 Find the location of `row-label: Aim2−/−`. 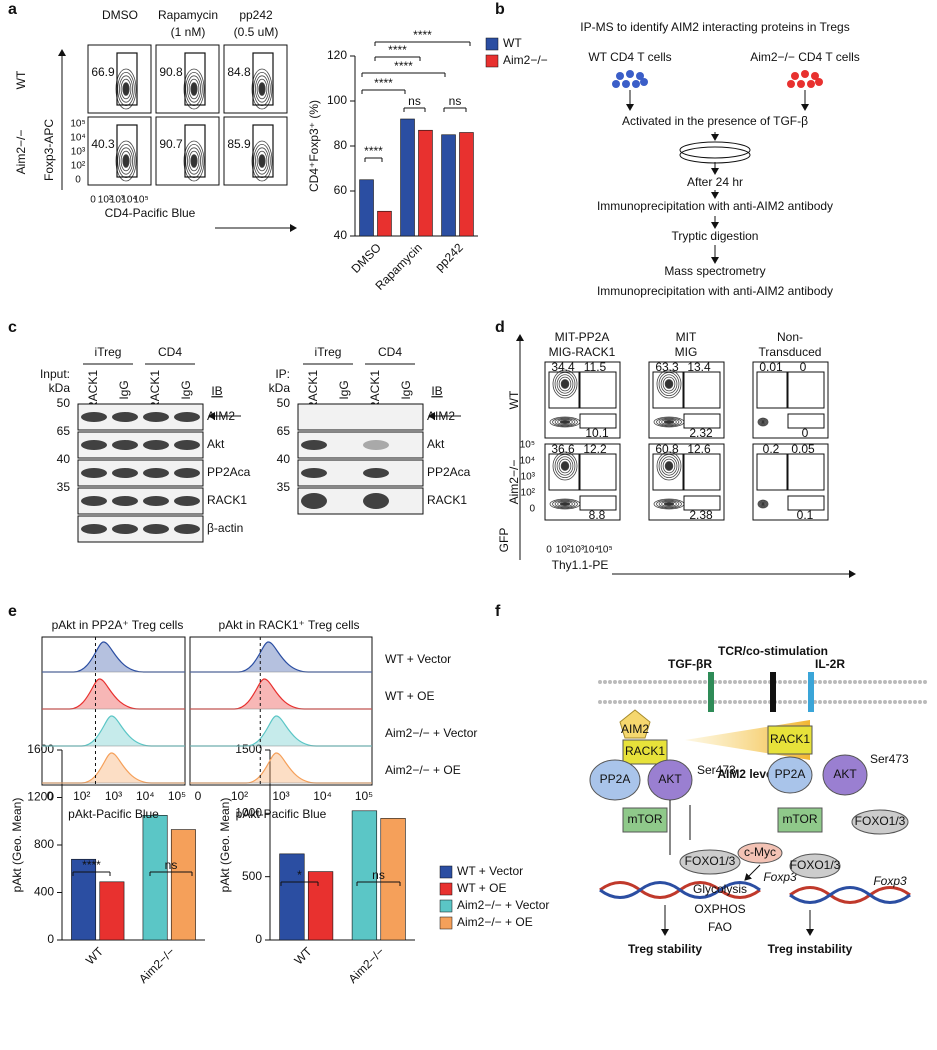

row-label: Aim2−/− is located at coordinates (514, 482).